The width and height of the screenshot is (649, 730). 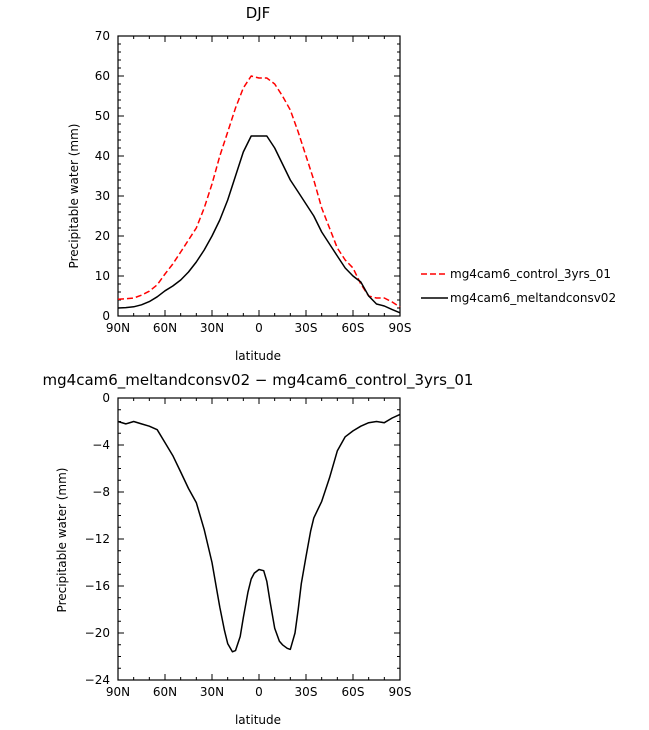 I want to click on x-axis-label-bottom: latitude, so click(x=258, y=720).